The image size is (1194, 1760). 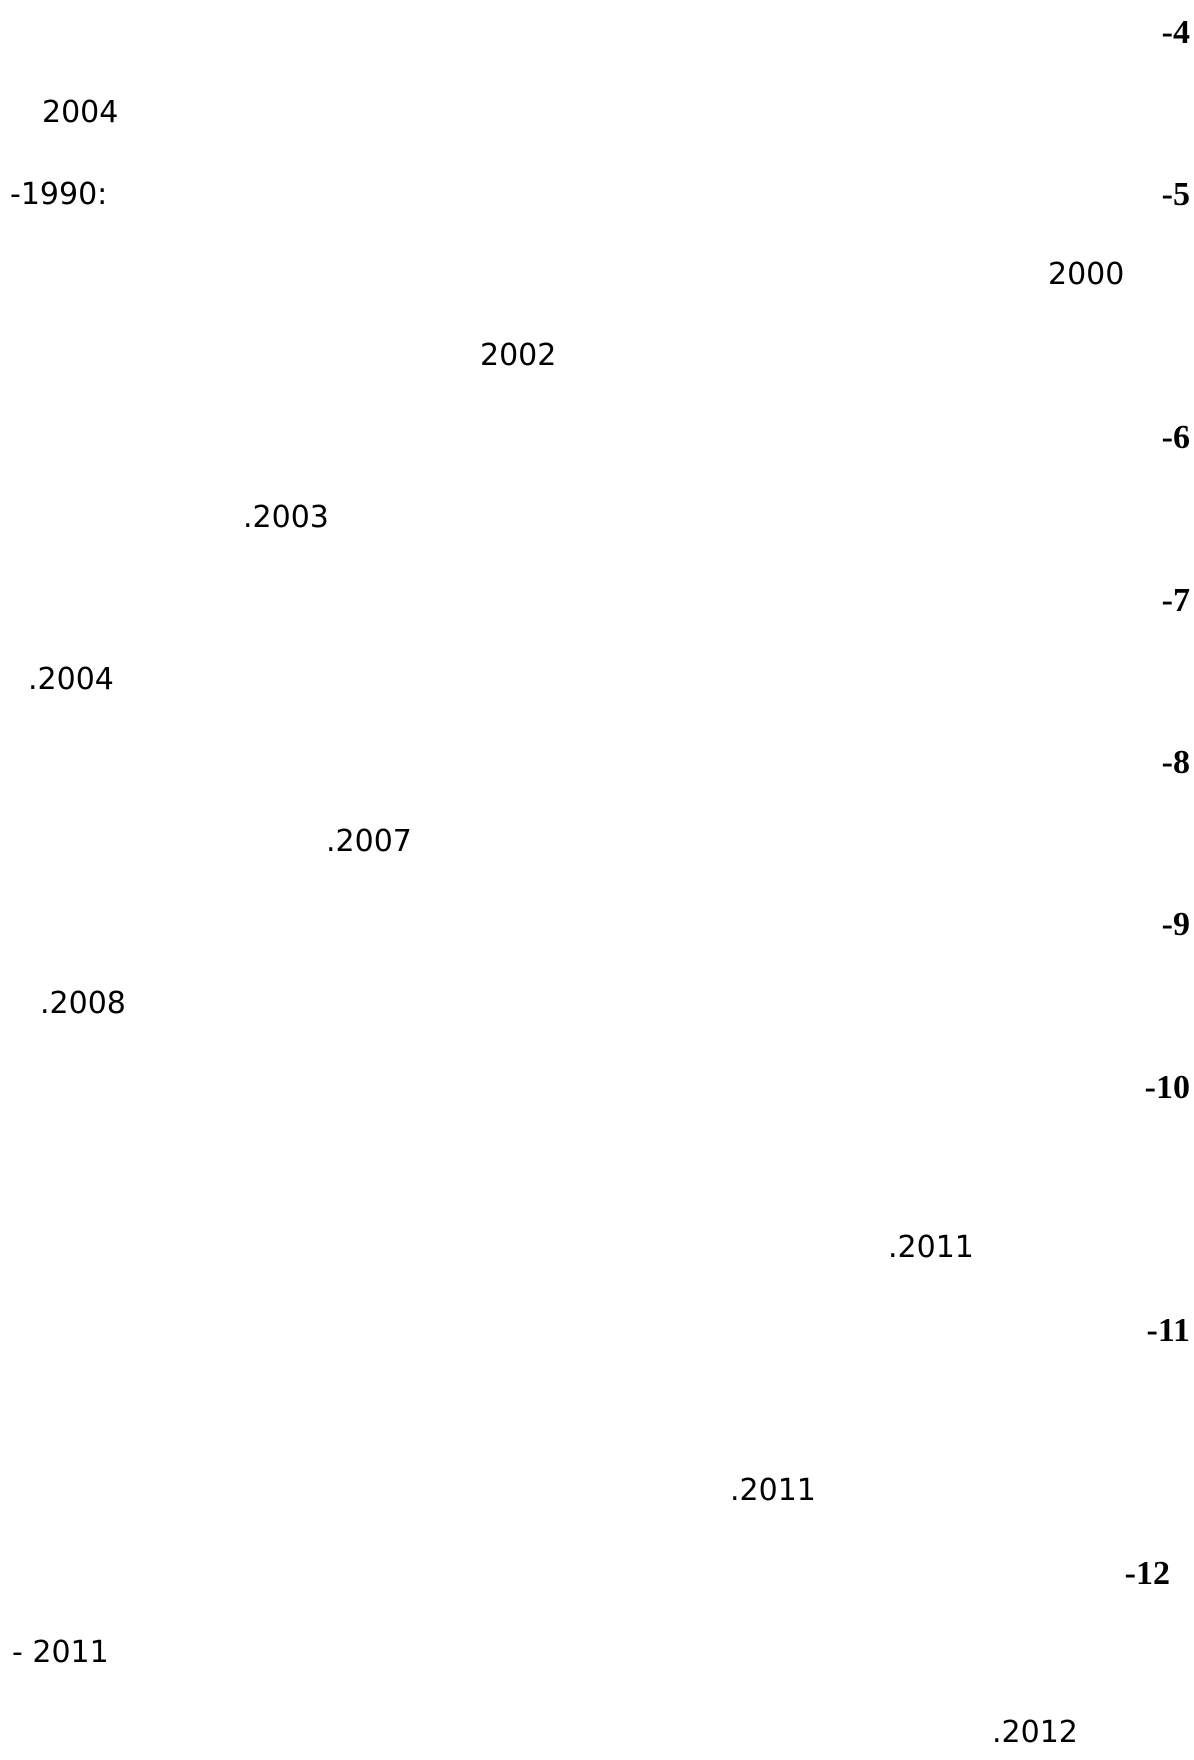 I want to click on reference-number: -6, so click(x=1175, y=437).